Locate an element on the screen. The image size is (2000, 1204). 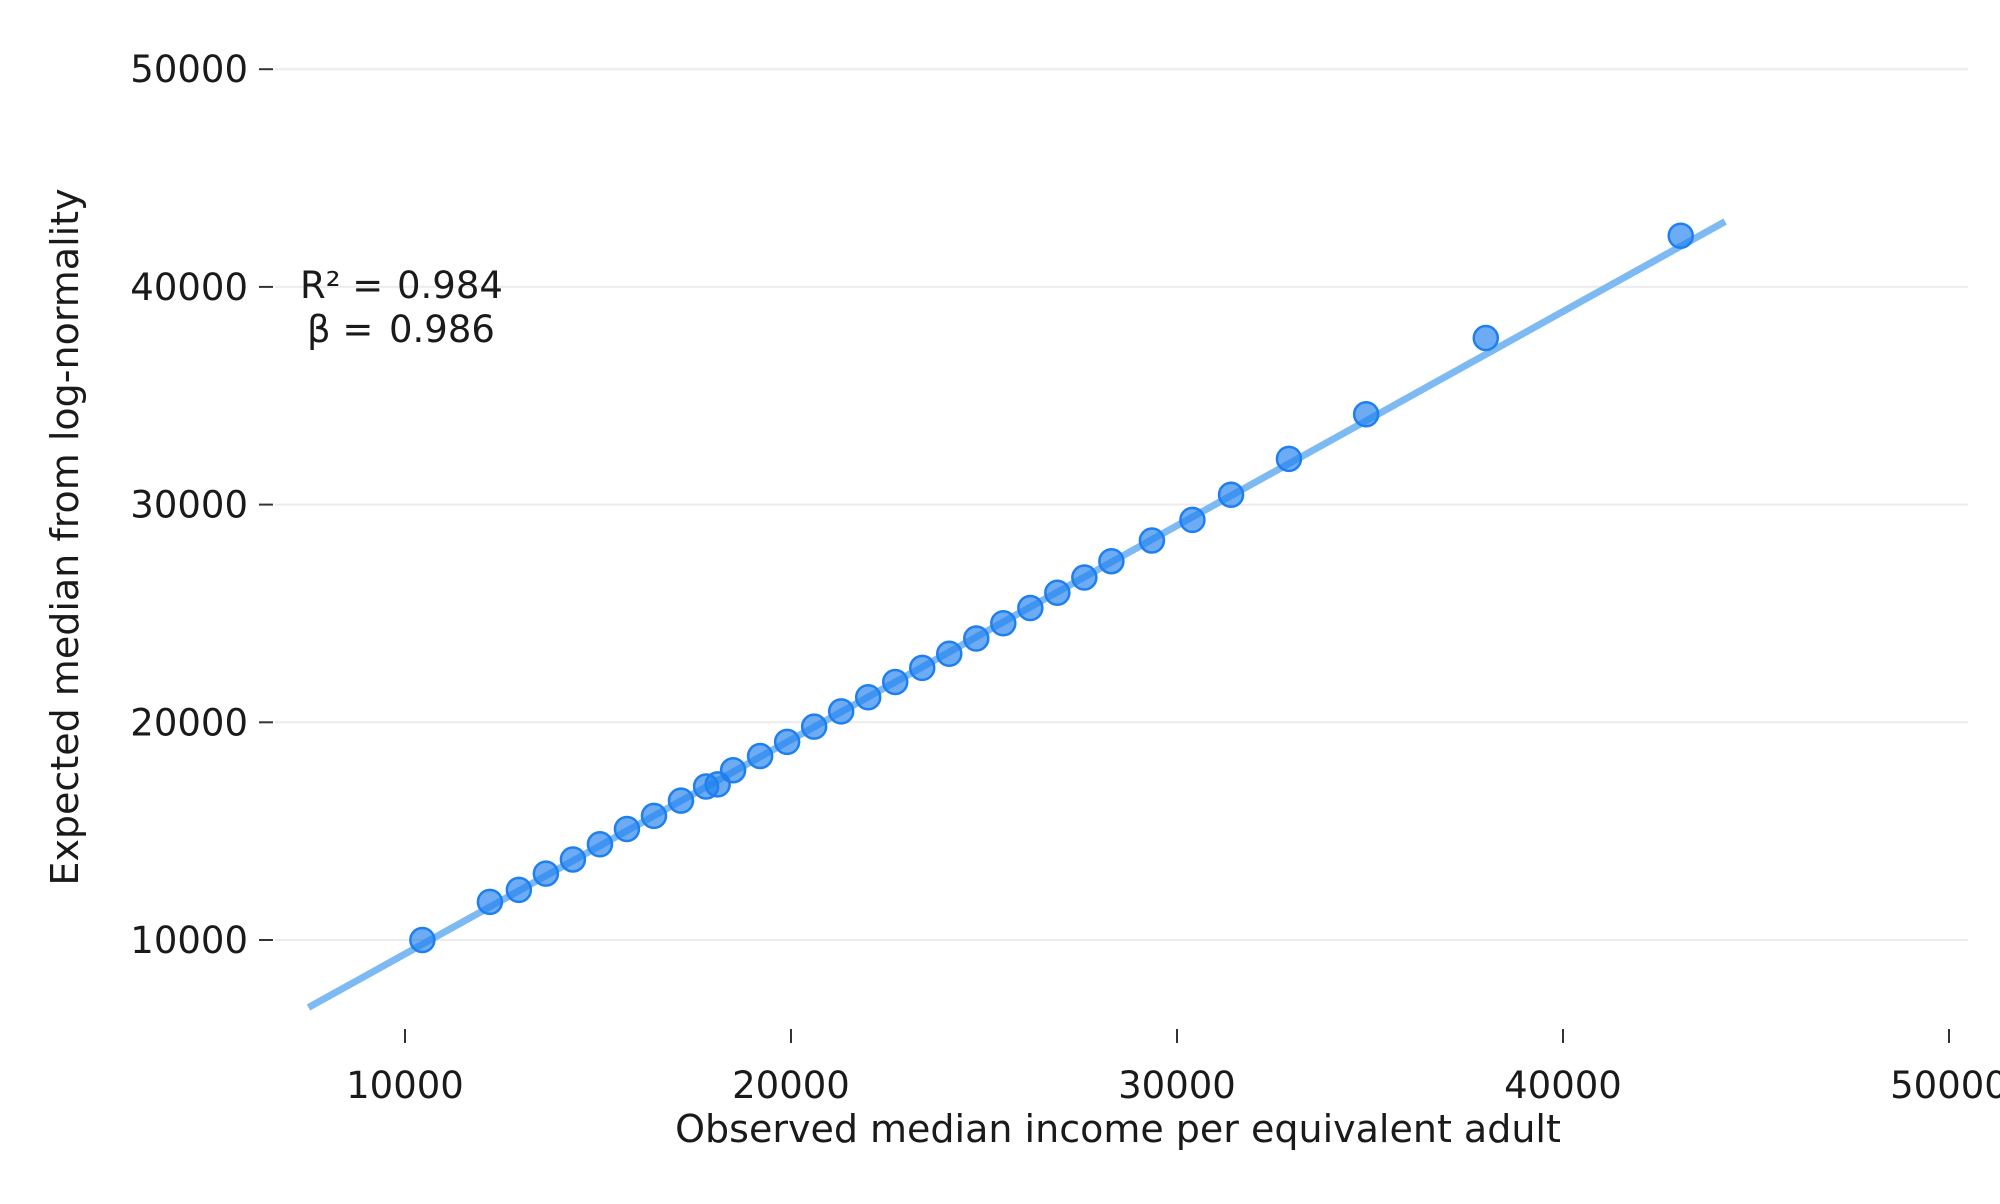
y-tick-label-30000: 30000 is located at coordinates (189, 505).